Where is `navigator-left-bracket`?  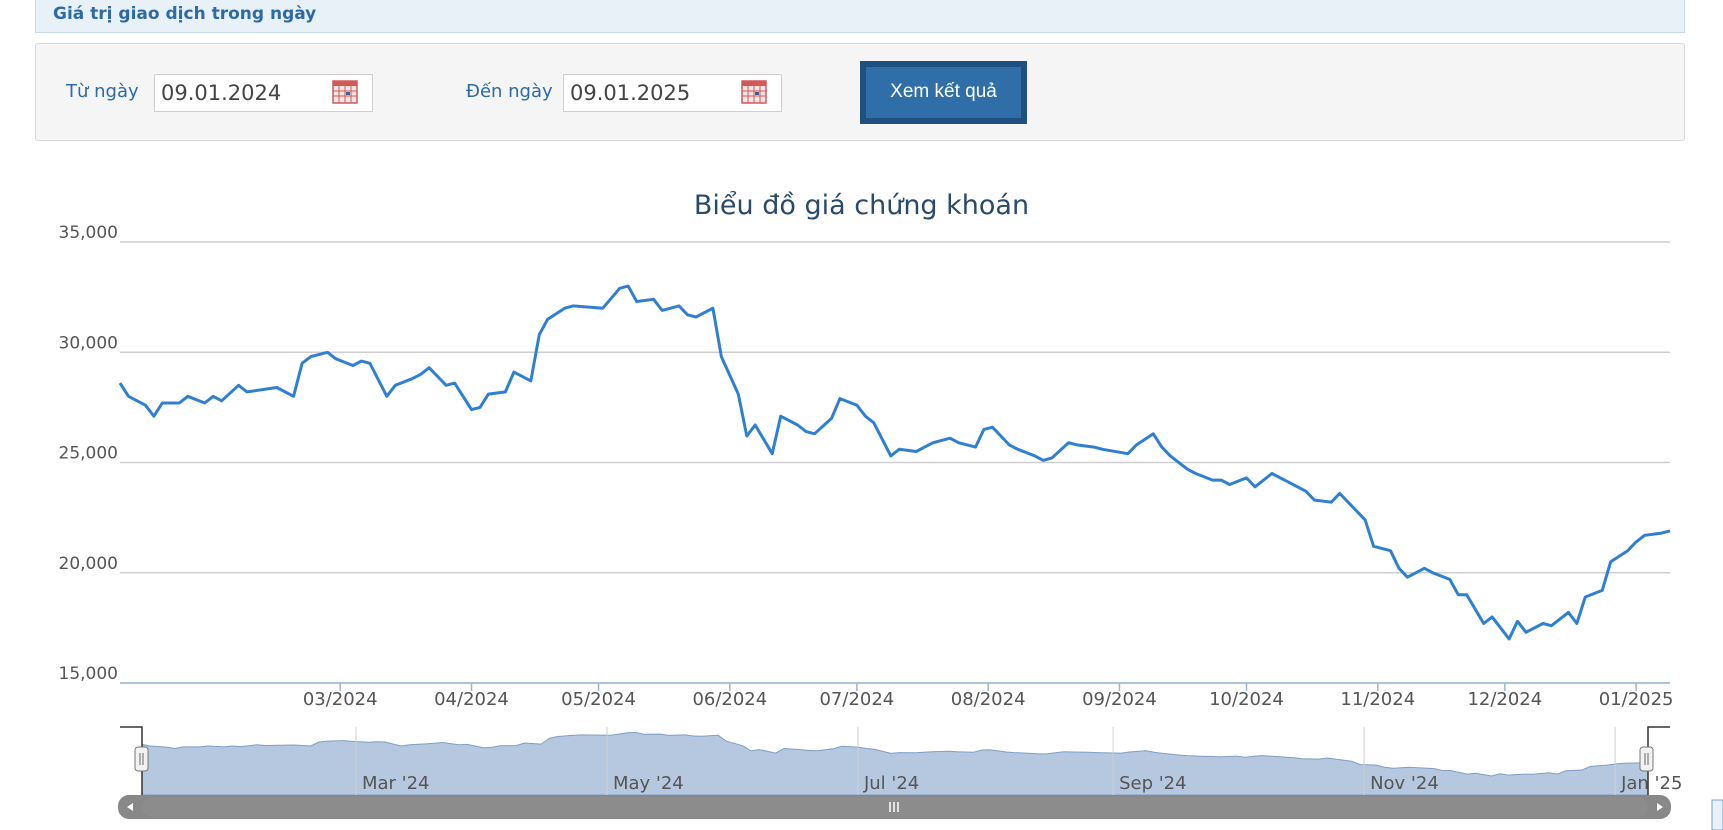 navigator-left-bracket is located at coordinates (131, 760).